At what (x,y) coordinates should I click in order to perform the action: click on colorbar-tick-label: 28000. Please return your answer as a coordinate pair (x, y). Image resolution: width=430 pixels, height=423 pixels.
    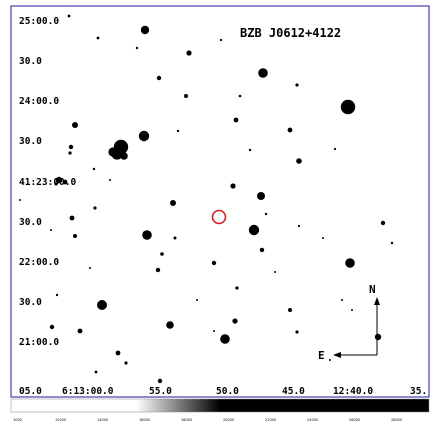
    Looking at the image, I should click on (396, 420).